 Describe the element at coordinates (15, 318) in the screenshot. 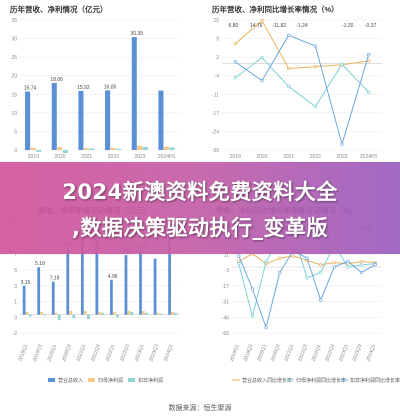

I see `y-tick-label: 0` at that location.